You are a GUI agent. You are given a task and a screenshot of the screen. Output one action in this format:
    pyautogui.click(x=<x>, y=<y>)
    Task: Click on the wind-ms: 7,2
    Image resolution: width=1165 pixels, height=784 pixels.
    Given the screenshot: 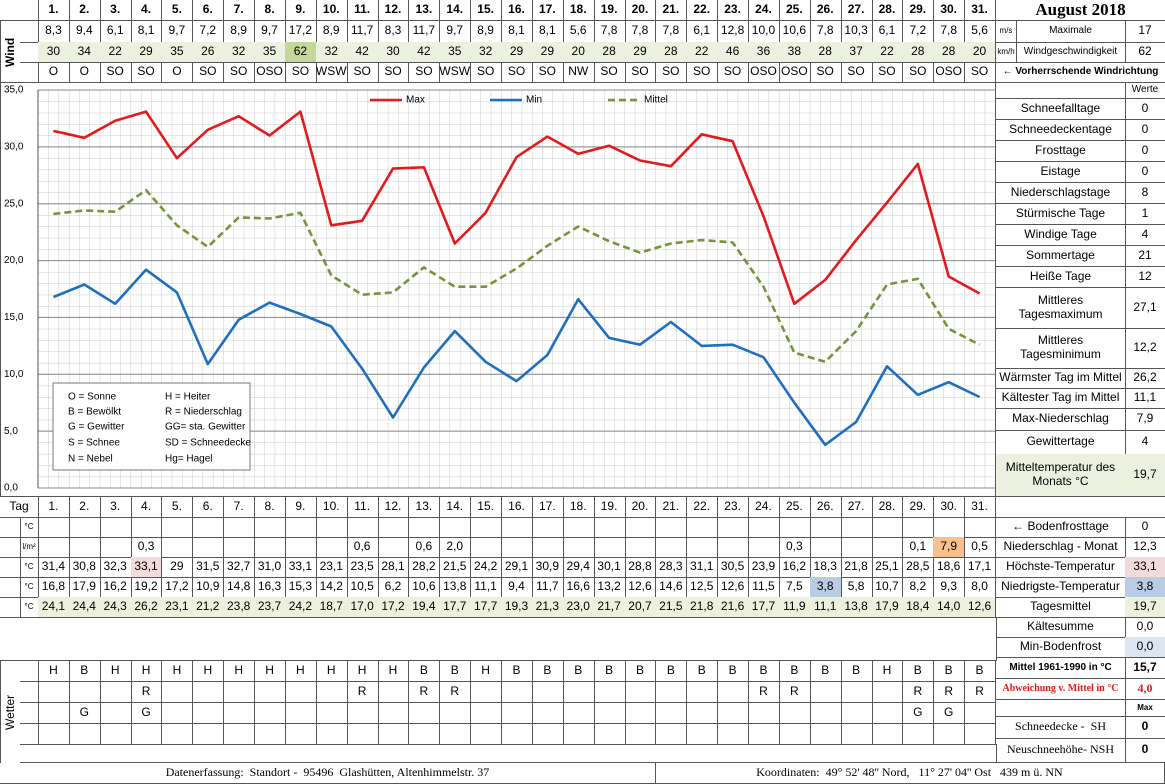 What is the action you would take?
    pyautogui.click(x=918, y=31)
    